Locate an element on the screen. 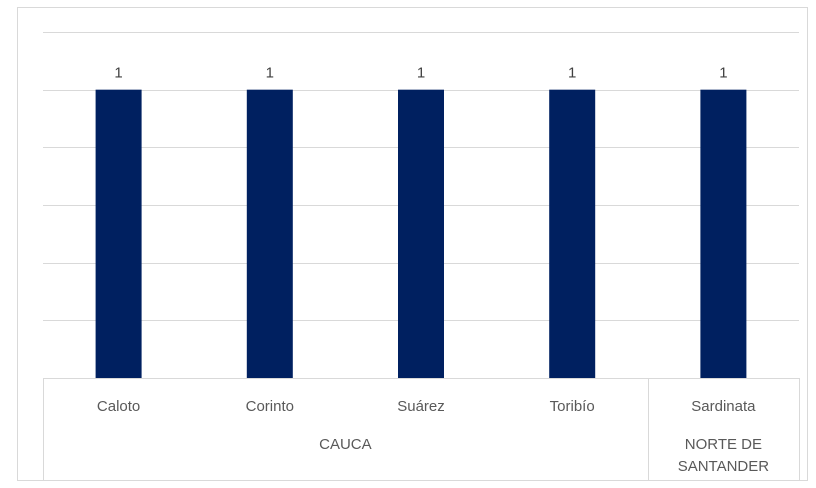 This screenshot has height=488, width=816. group-label: CAUCA is located at coordinates (345, 444).